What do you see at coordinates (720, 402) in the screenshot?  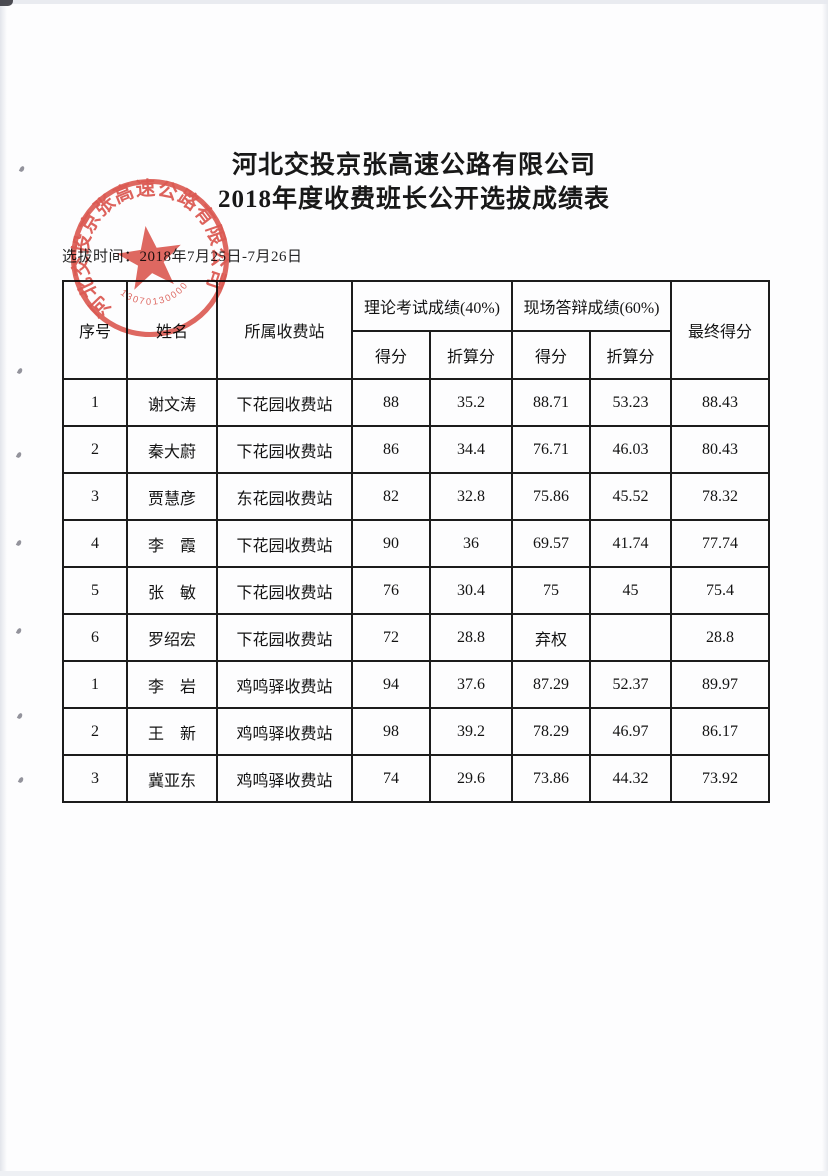 I see `cell-final: 88.43` at bounding box center [720, 402].